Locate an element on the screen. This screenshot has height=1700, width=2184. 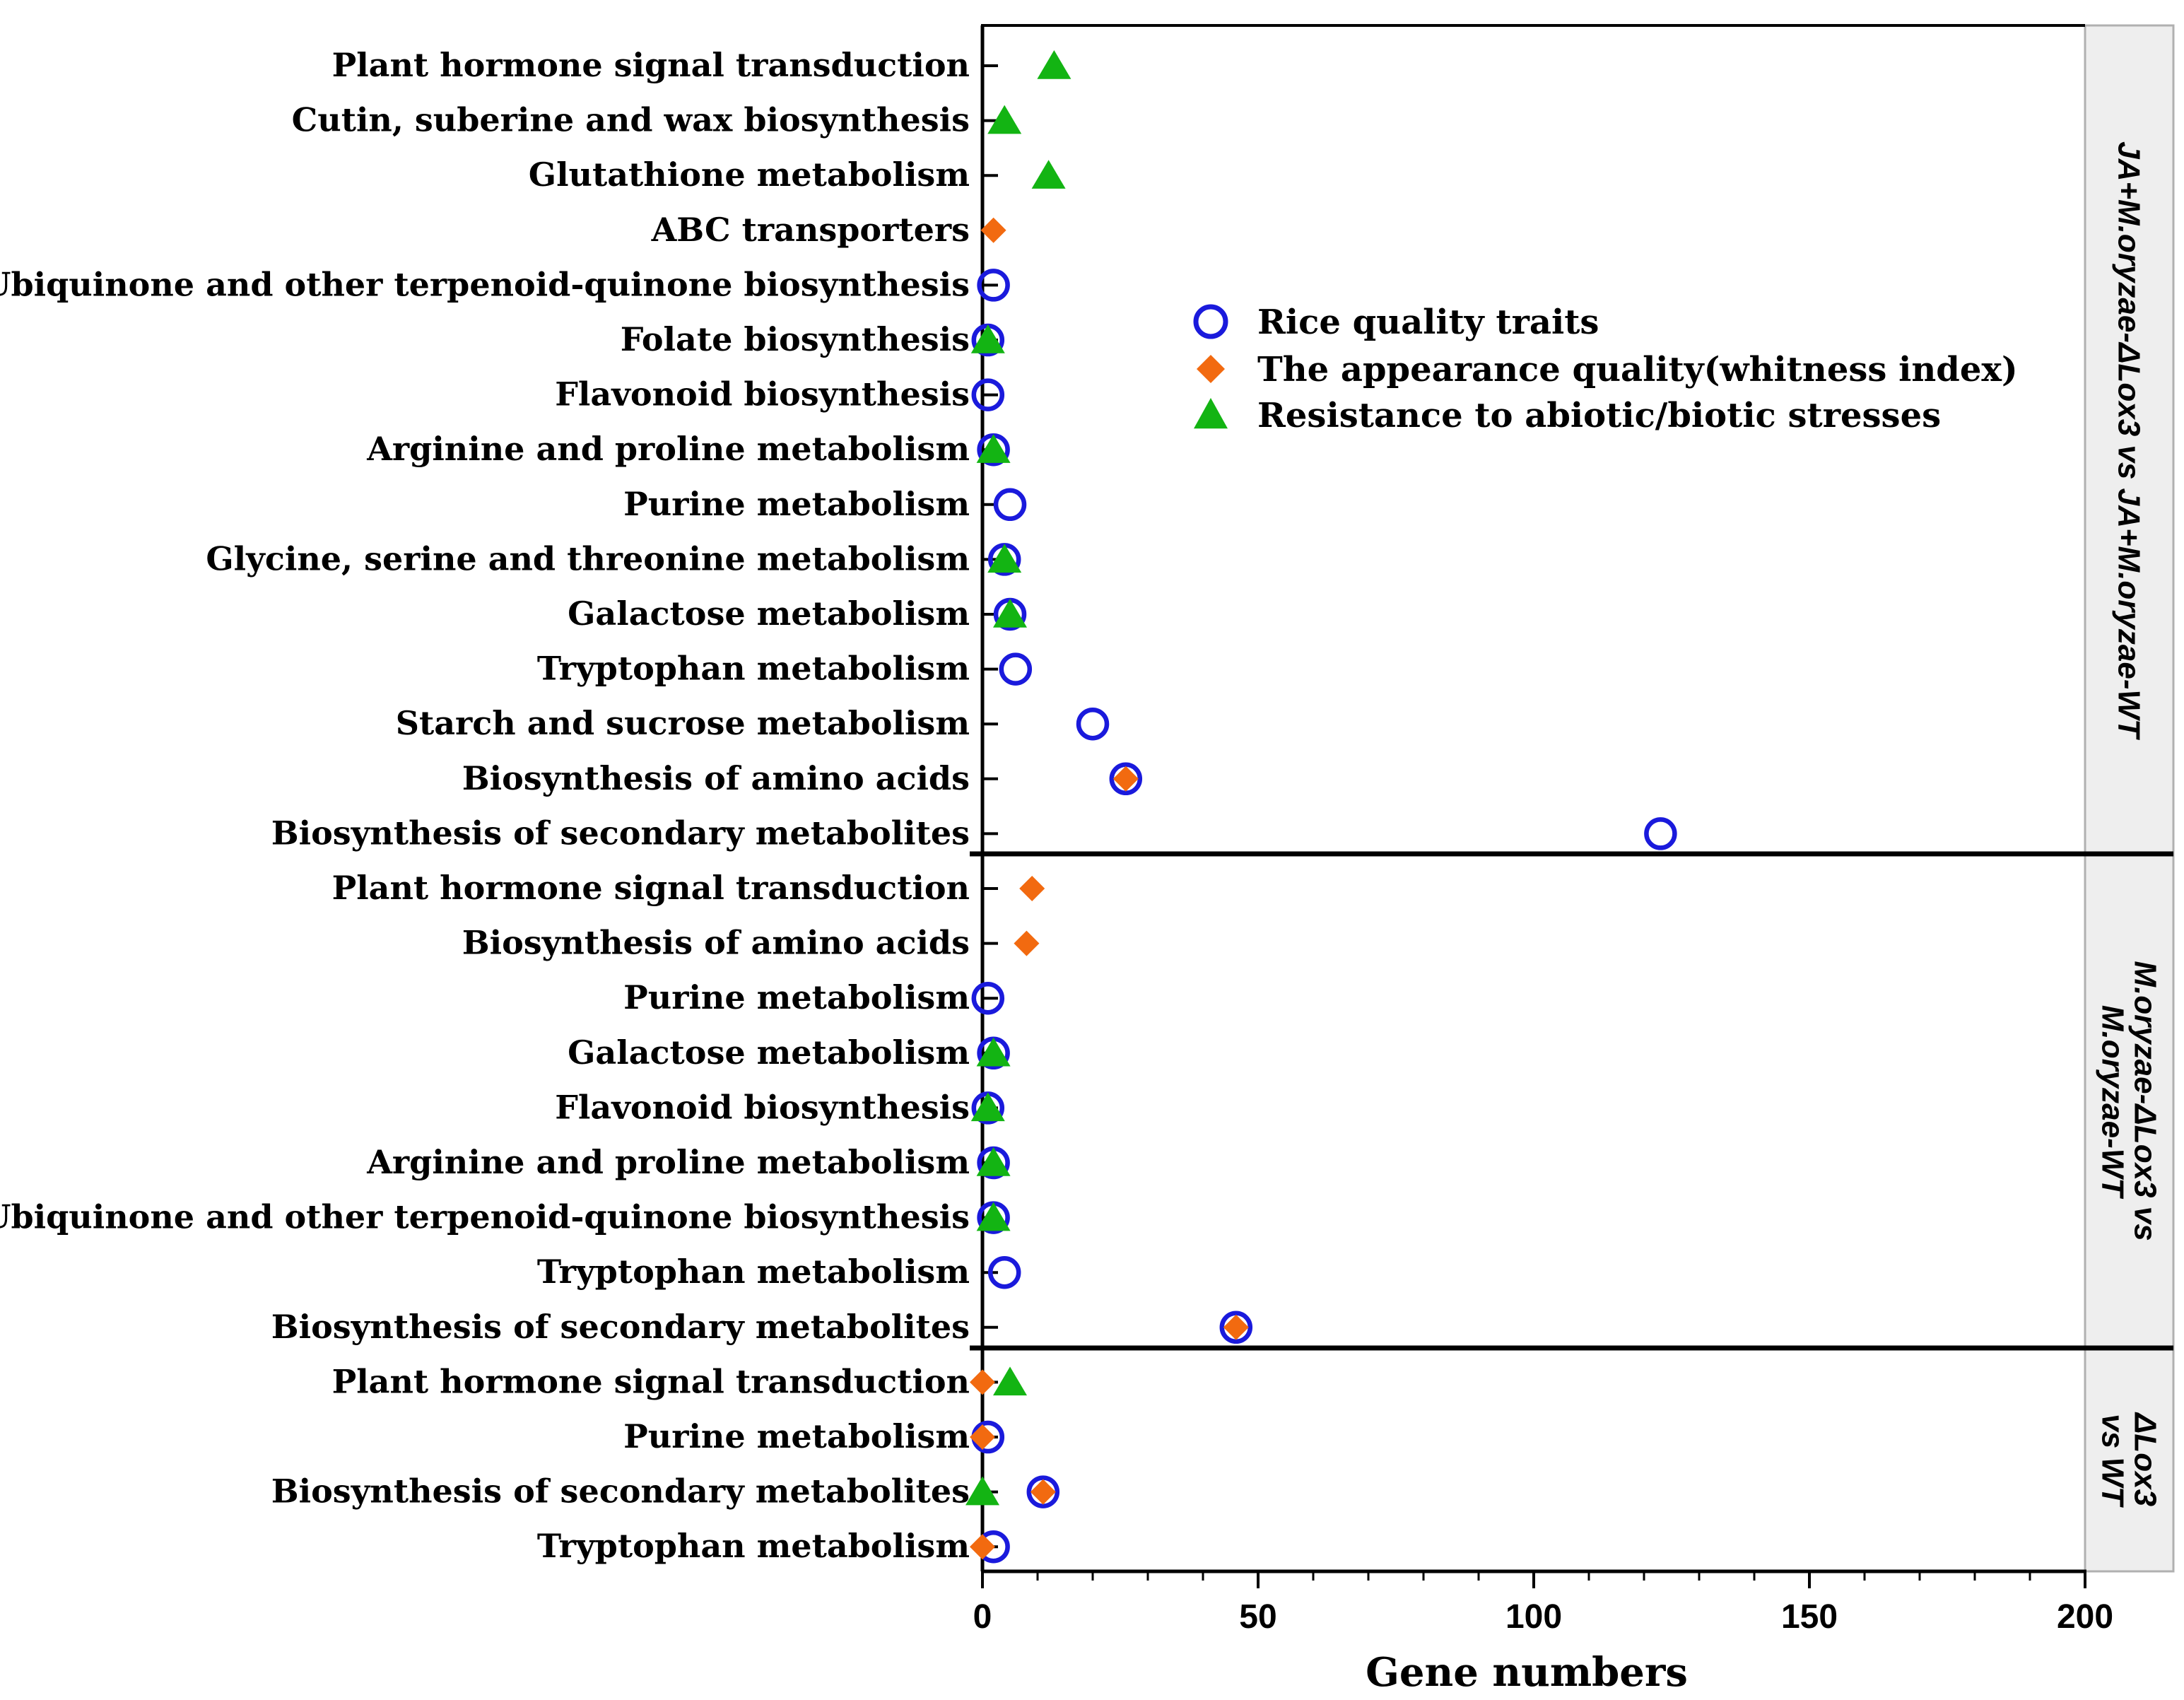
panel-strip-title-line: vs WT is located at coordinates (2113, 1461).